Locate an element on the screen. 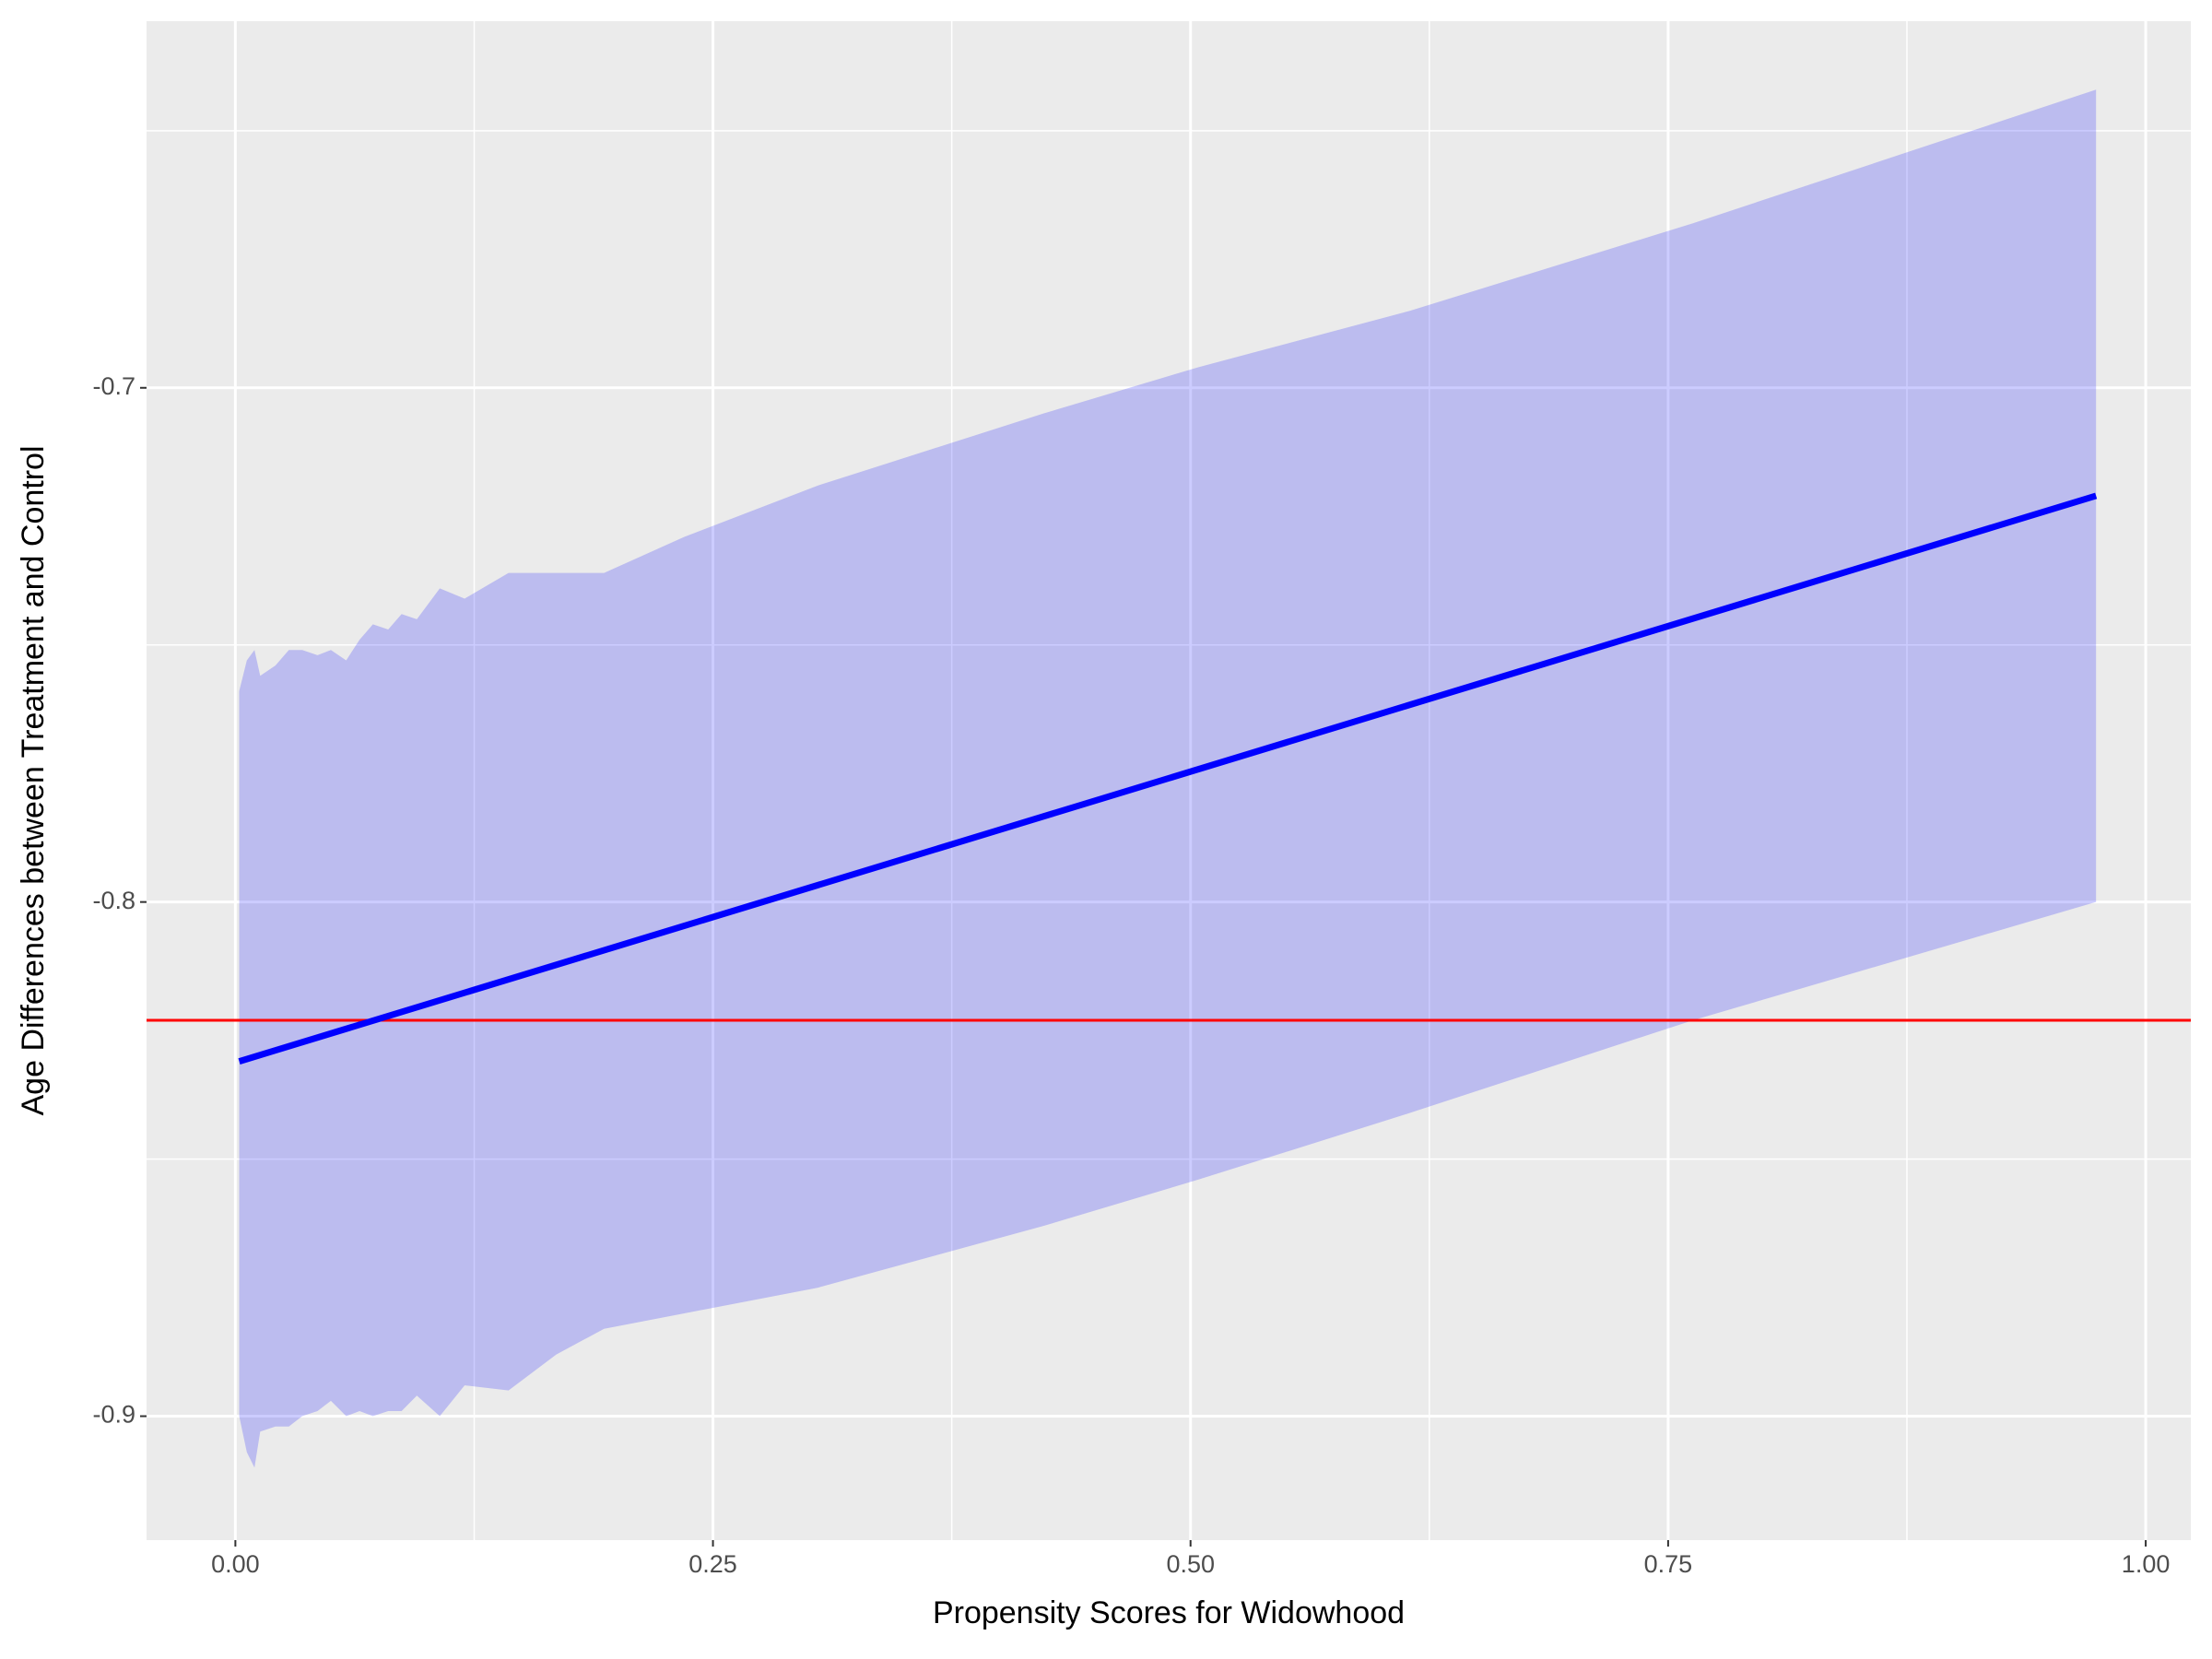  x-tick-label: 0.00 is located at coordinates (235, 1564).